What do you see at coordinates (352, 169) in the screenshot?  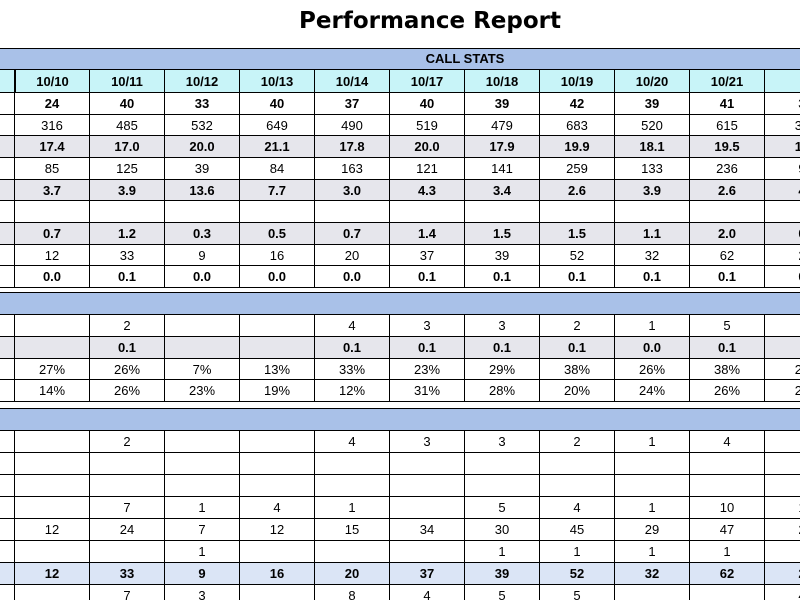 I see `table-cell: 163` at bounding box center [352, 169].